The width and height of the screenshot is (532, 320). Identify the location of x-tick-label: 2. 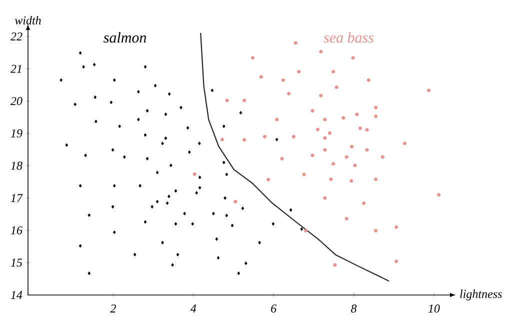
(113, 308).